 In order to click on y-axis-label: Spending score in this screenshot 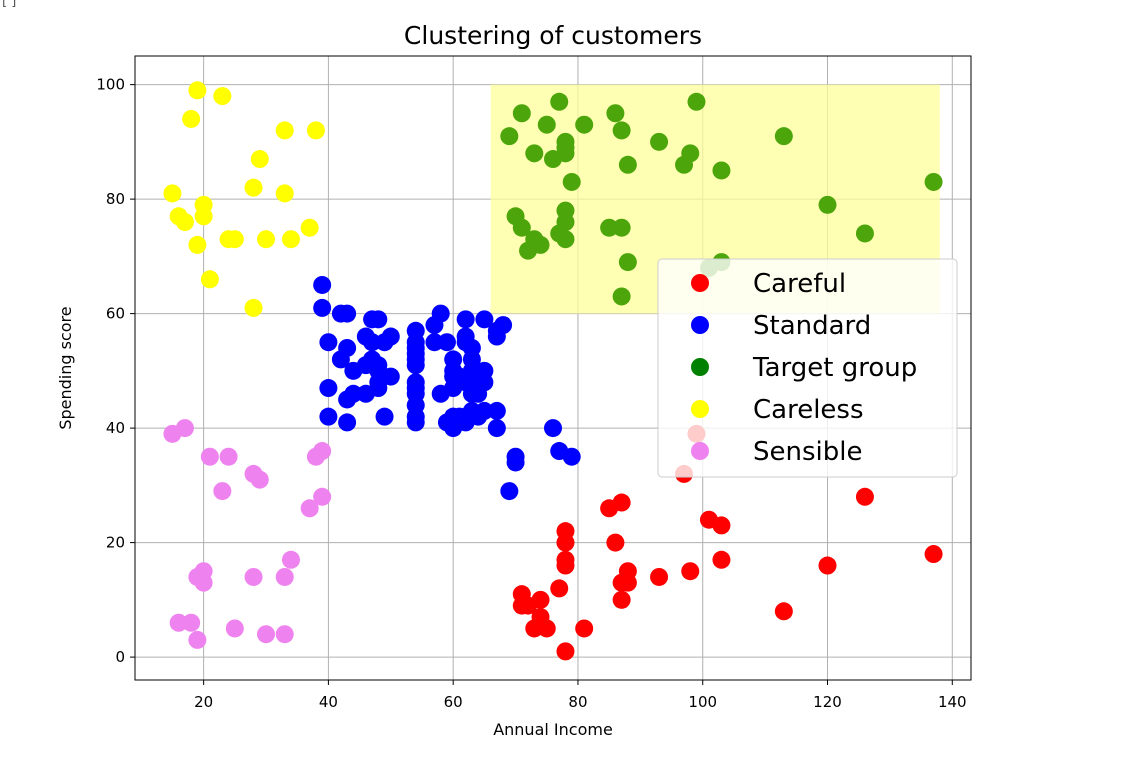, I will do `click(65, 367)`.